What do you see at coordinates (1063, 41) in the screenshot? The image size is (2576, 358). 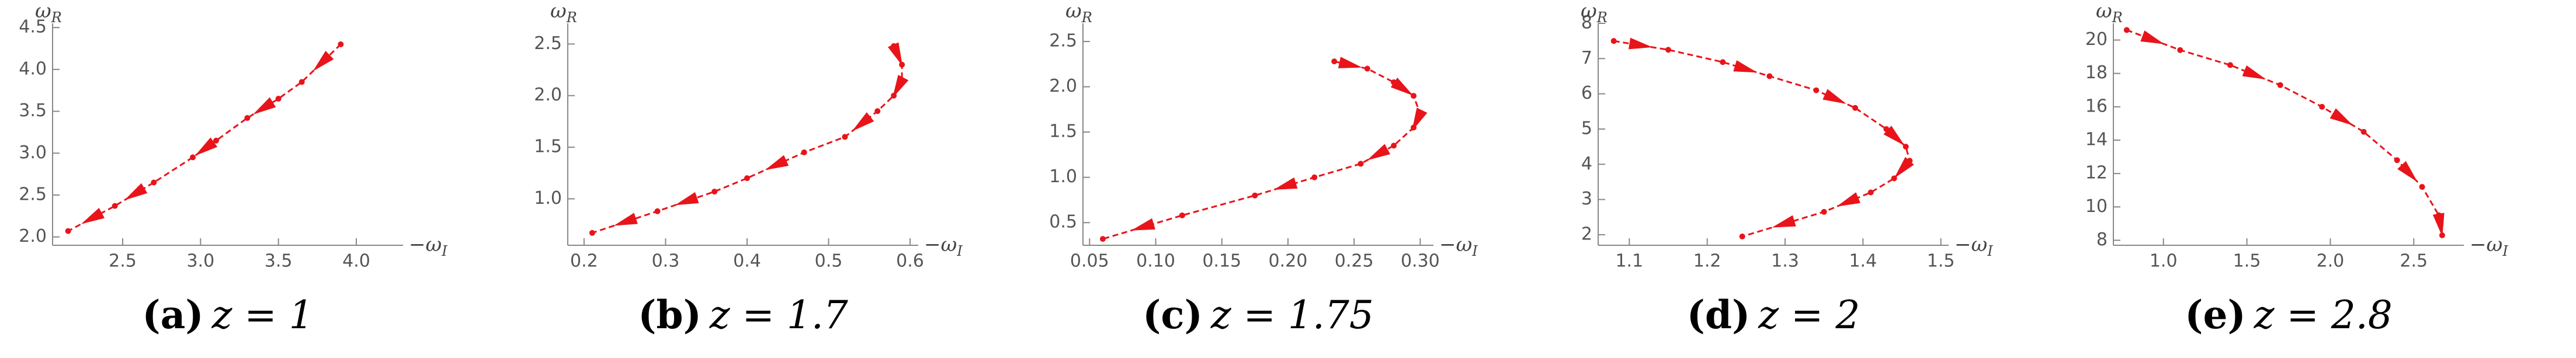 I see `y-tick-label: 2.5` at bounding box center [1063, 41].